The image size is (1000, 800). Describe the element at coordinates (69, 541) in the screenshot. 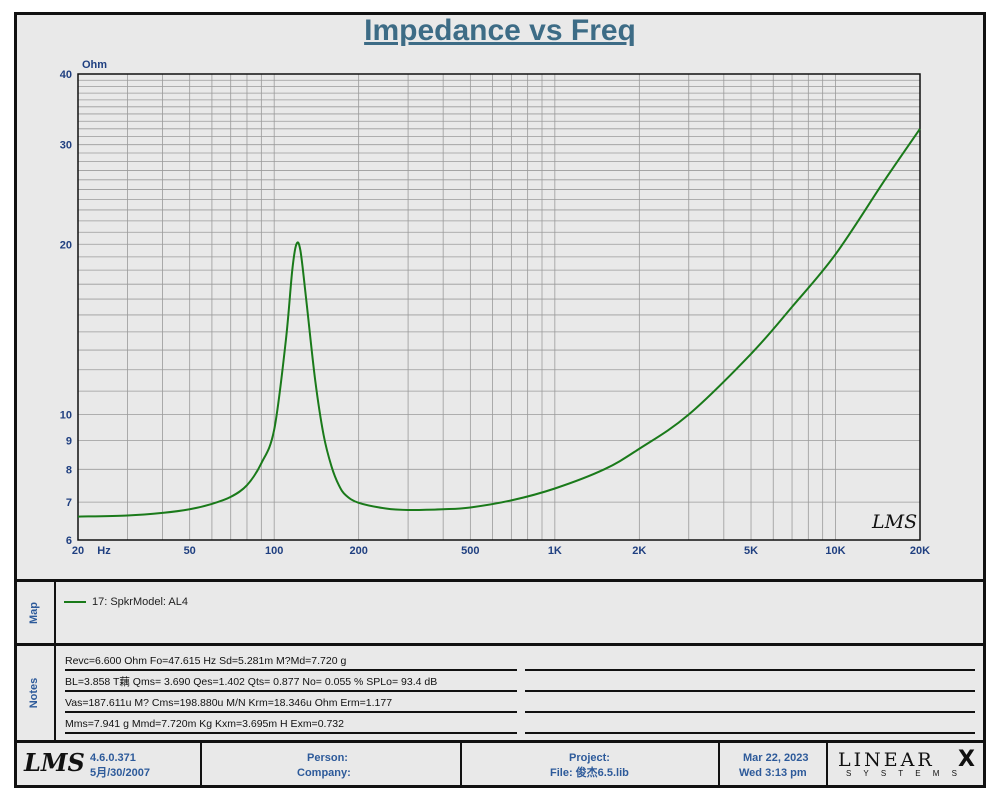

I see `y-tick-label: 6` at that location.